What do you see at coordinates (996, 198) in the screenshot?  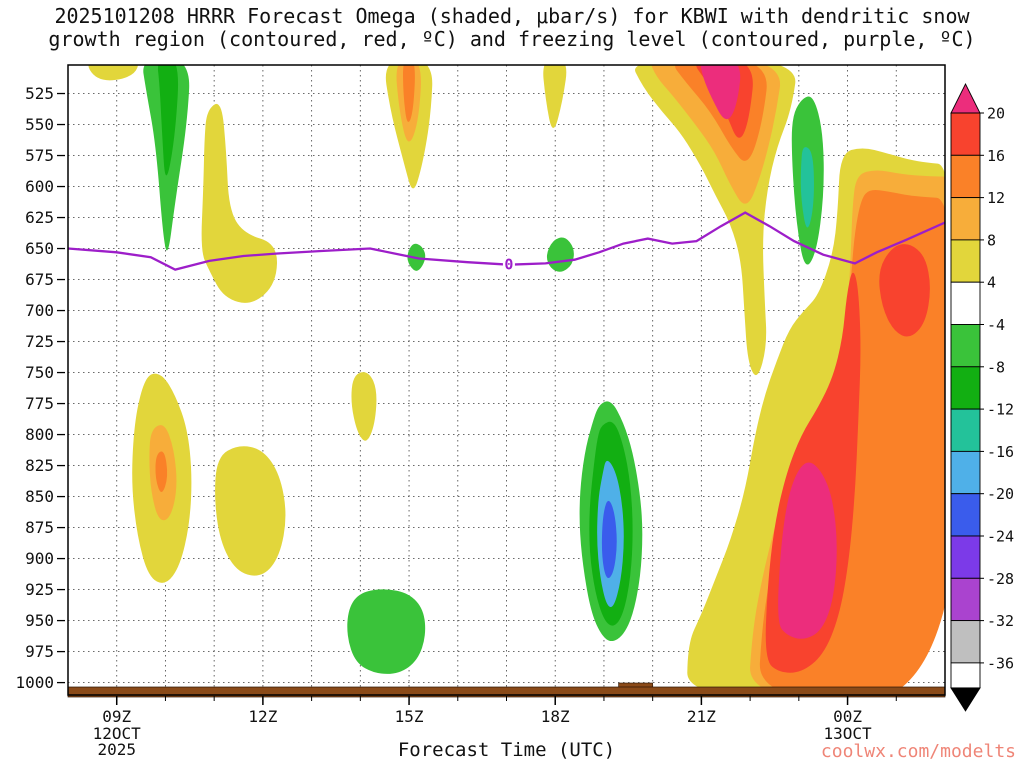 I see `colorbar-tick-label: 12` at bounding box center [996, 198].